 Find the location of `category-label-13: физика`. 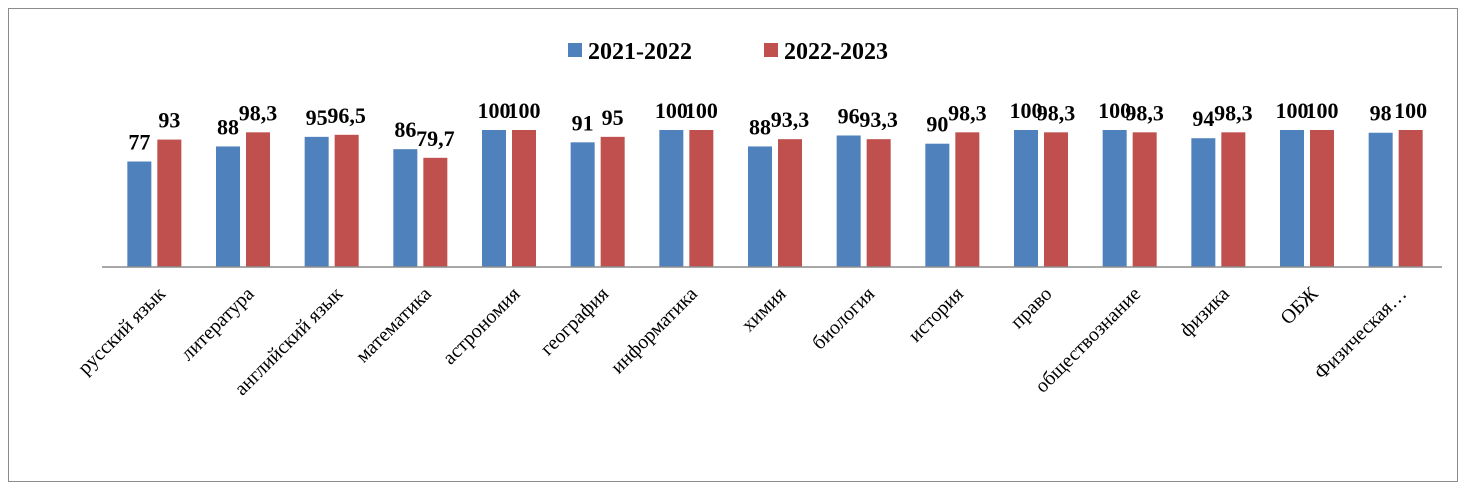

category-label-13: физика is located at coordinates (1204, 312).